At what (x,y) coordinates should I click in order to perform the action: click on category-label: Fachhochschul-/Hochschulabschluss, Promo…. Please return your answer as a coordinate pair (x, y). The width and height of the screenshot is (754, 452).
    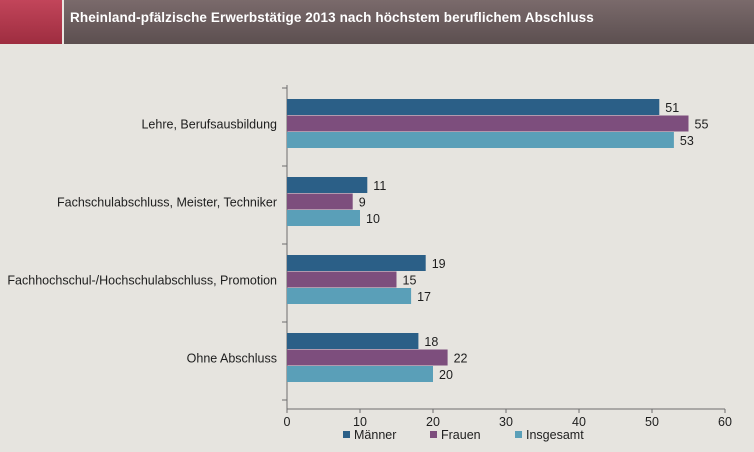
    Looking at the image, I should click on (142, 280).